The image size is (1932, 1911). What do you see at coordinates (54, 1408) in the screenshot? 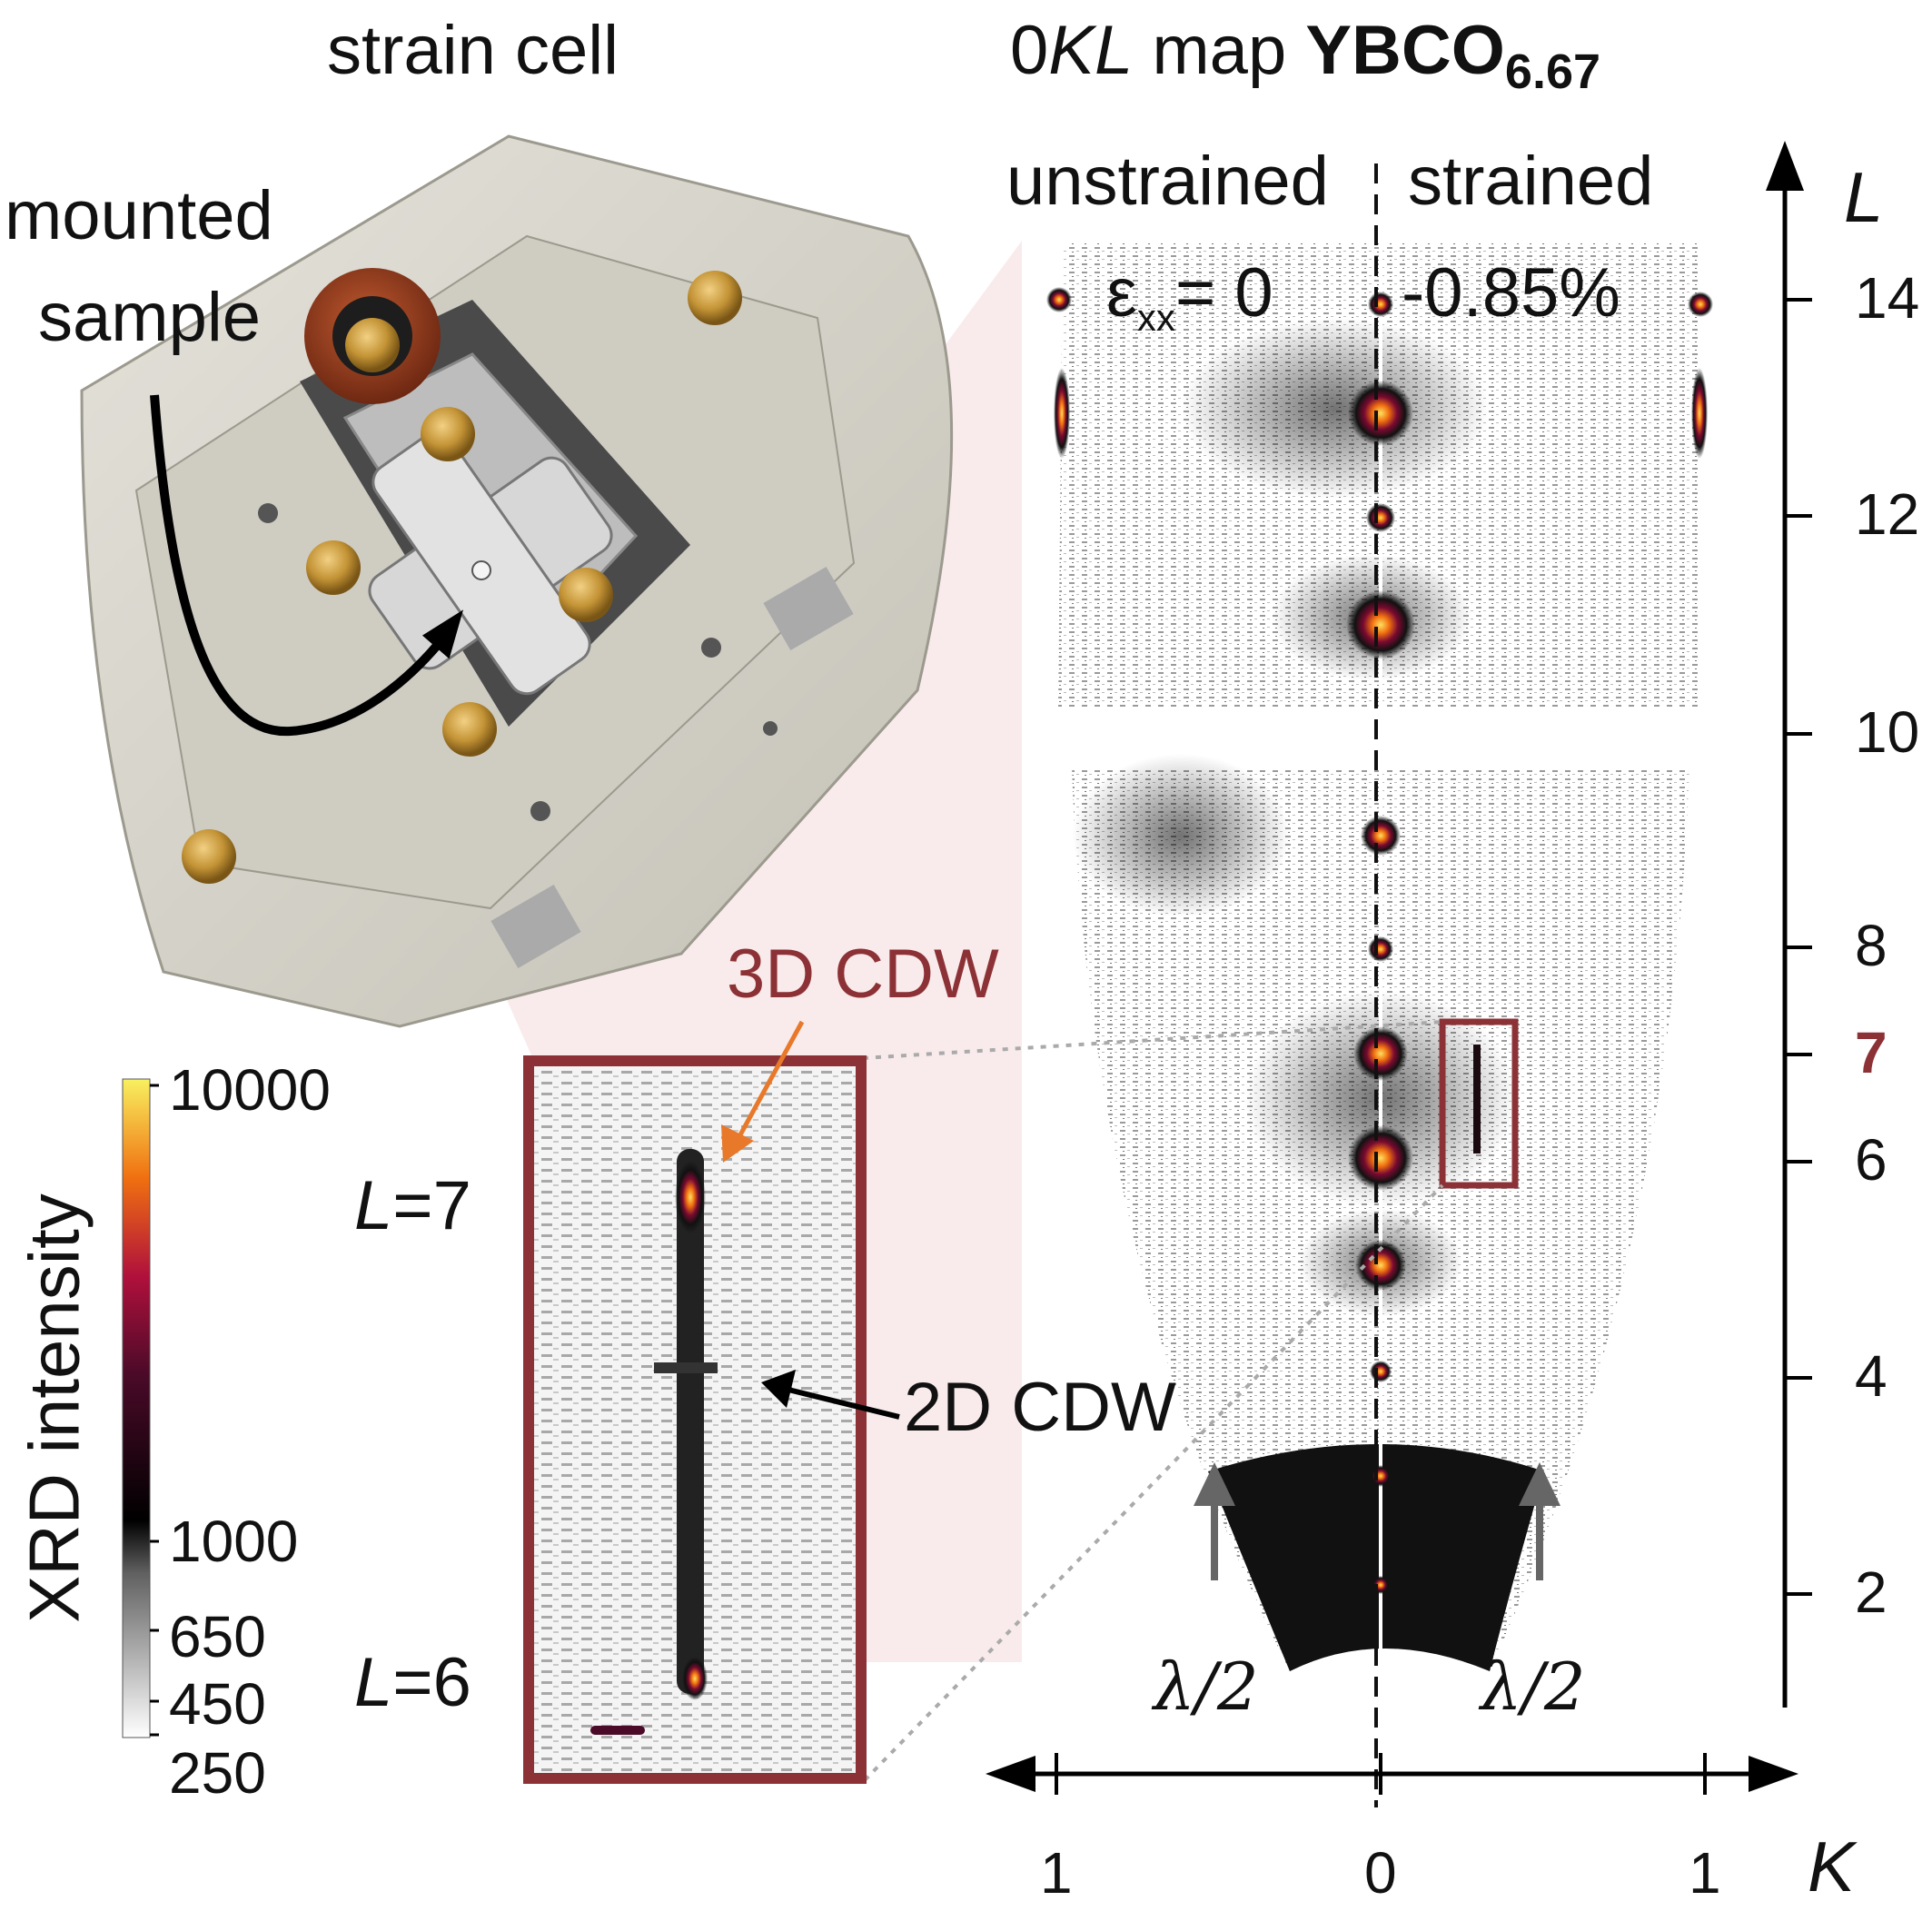
I see `colorbar-title: XRD intensity` at bounding box center [54, 1408].